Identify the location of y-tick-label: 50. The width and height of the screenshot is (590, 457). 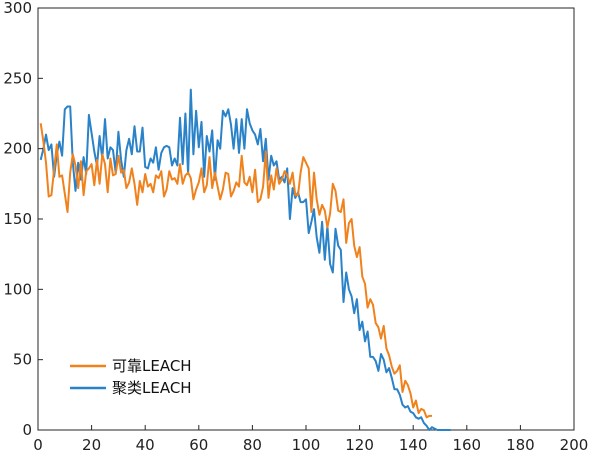
(22, 360).